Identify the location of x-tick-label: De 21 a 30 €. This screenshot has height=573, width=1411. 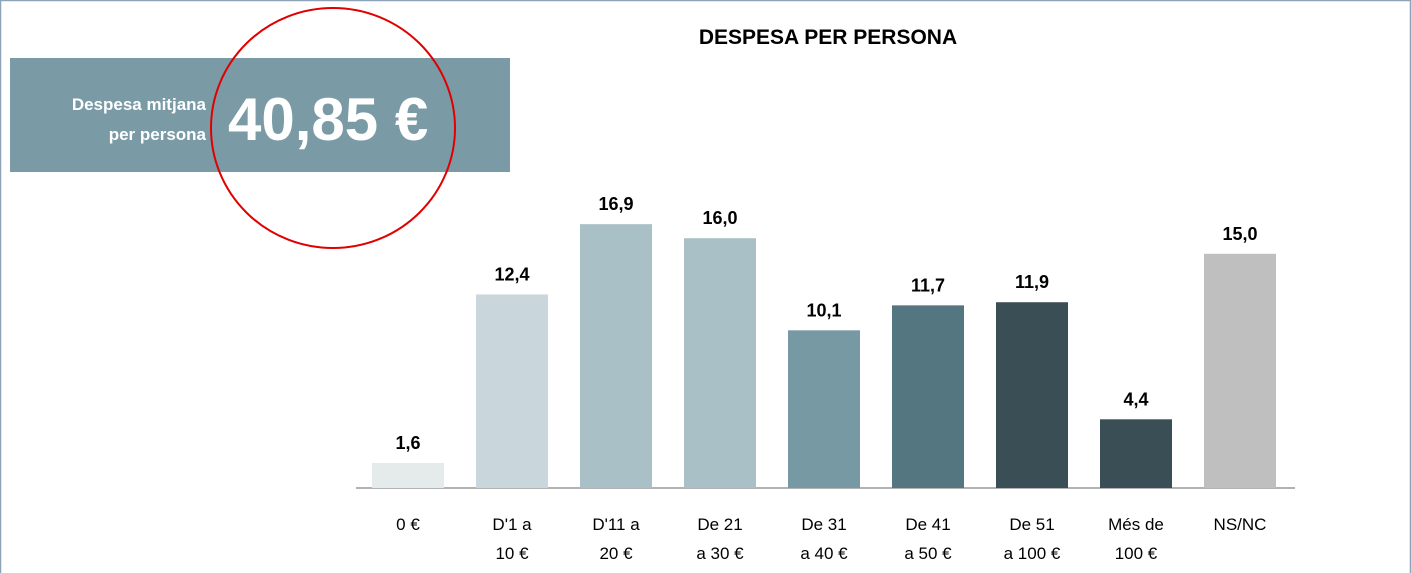
(720, 539).